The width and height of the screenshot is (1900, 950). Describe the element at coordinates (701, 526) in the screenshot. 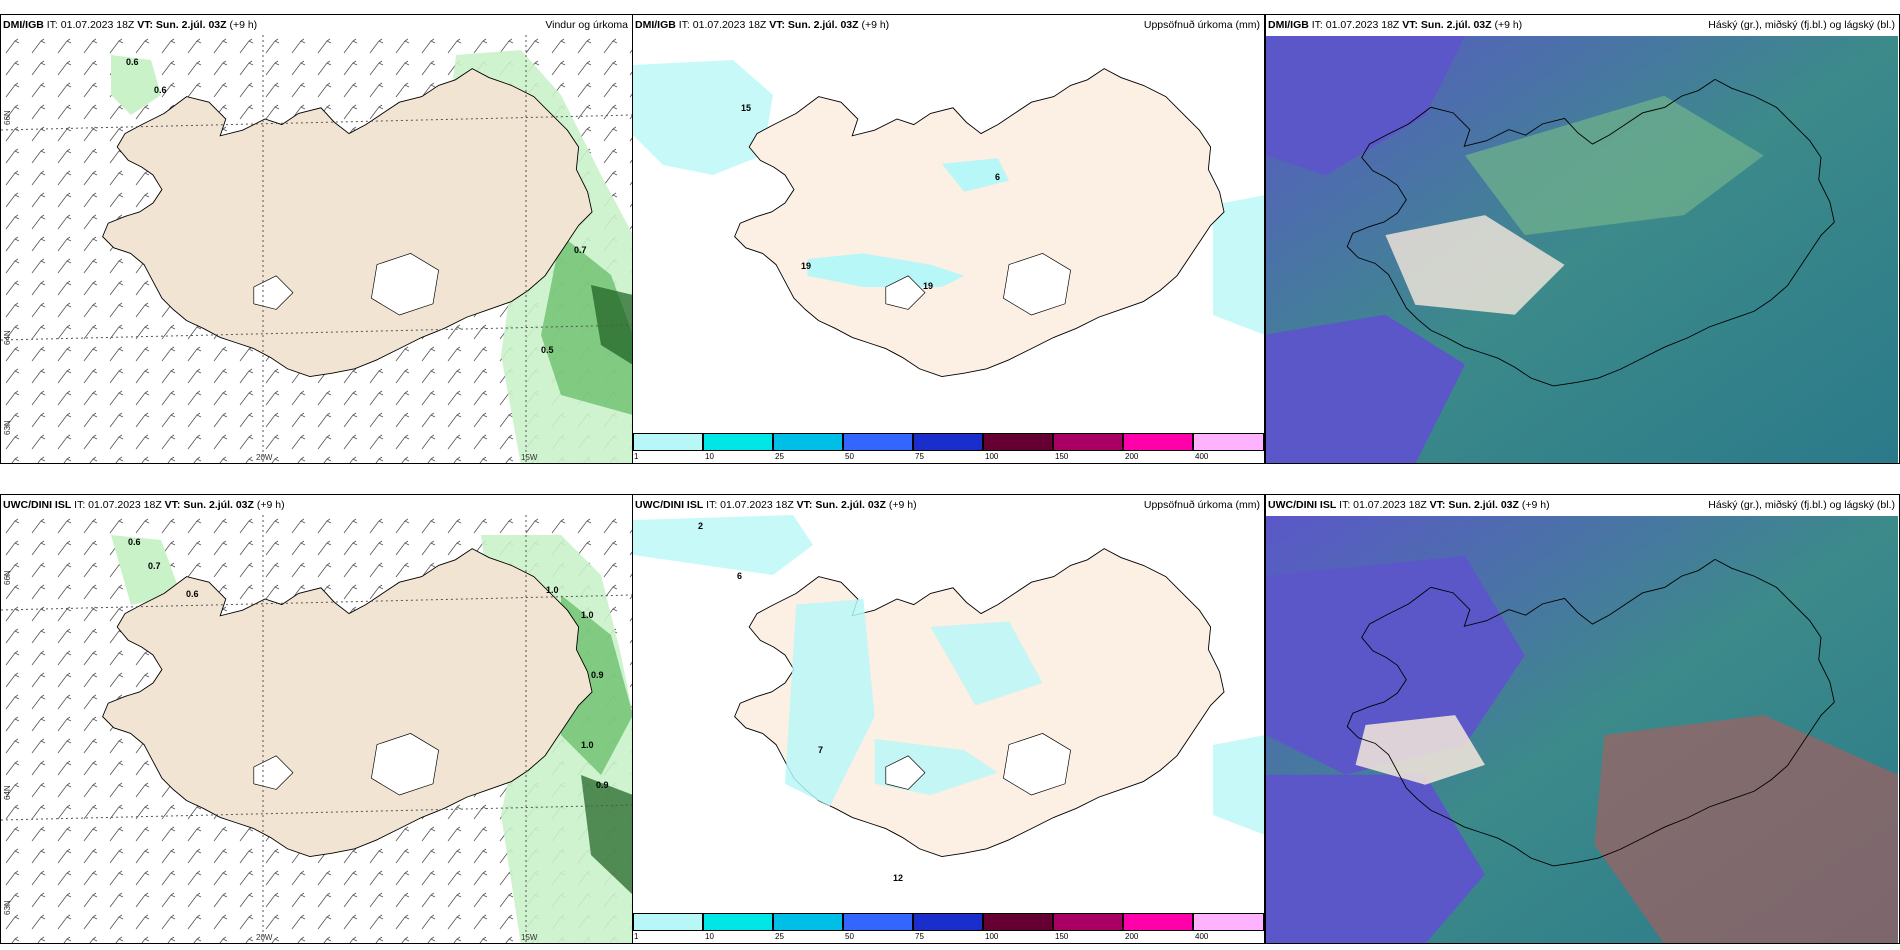

I see `precip-label: 2` at that location.